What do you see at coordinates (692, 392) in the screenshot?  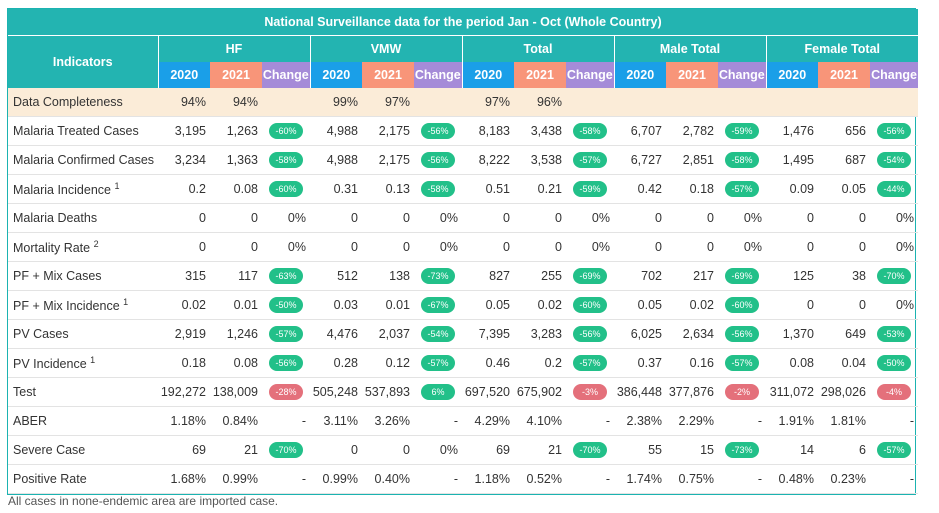 I see `value-2021: 377,876` at bounding box center [692, 392].